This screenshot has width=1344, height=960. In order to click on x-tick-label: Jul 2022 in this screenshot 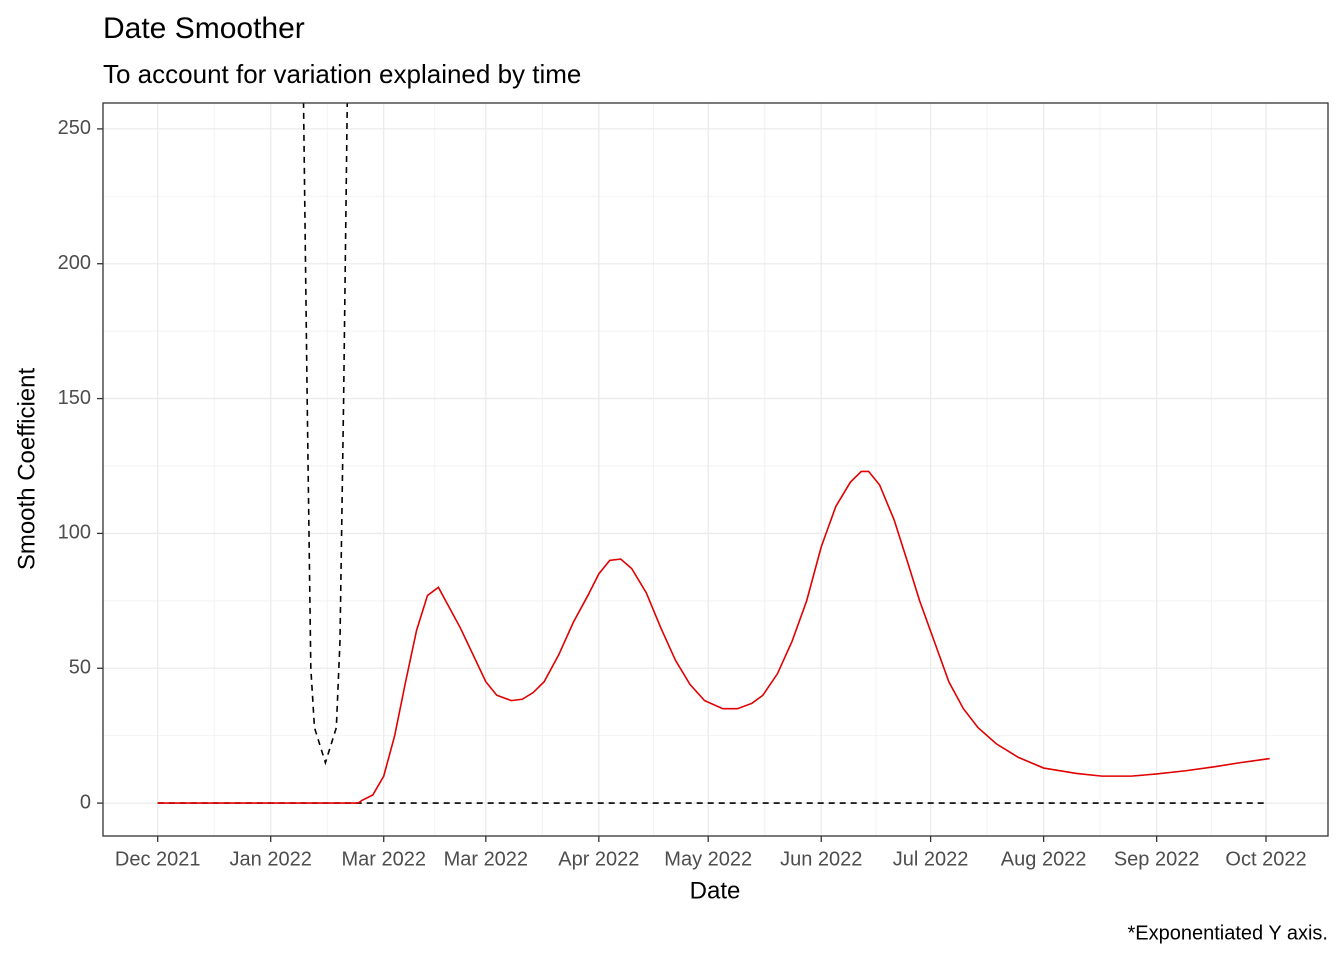, I will do `click(931, 859)`.